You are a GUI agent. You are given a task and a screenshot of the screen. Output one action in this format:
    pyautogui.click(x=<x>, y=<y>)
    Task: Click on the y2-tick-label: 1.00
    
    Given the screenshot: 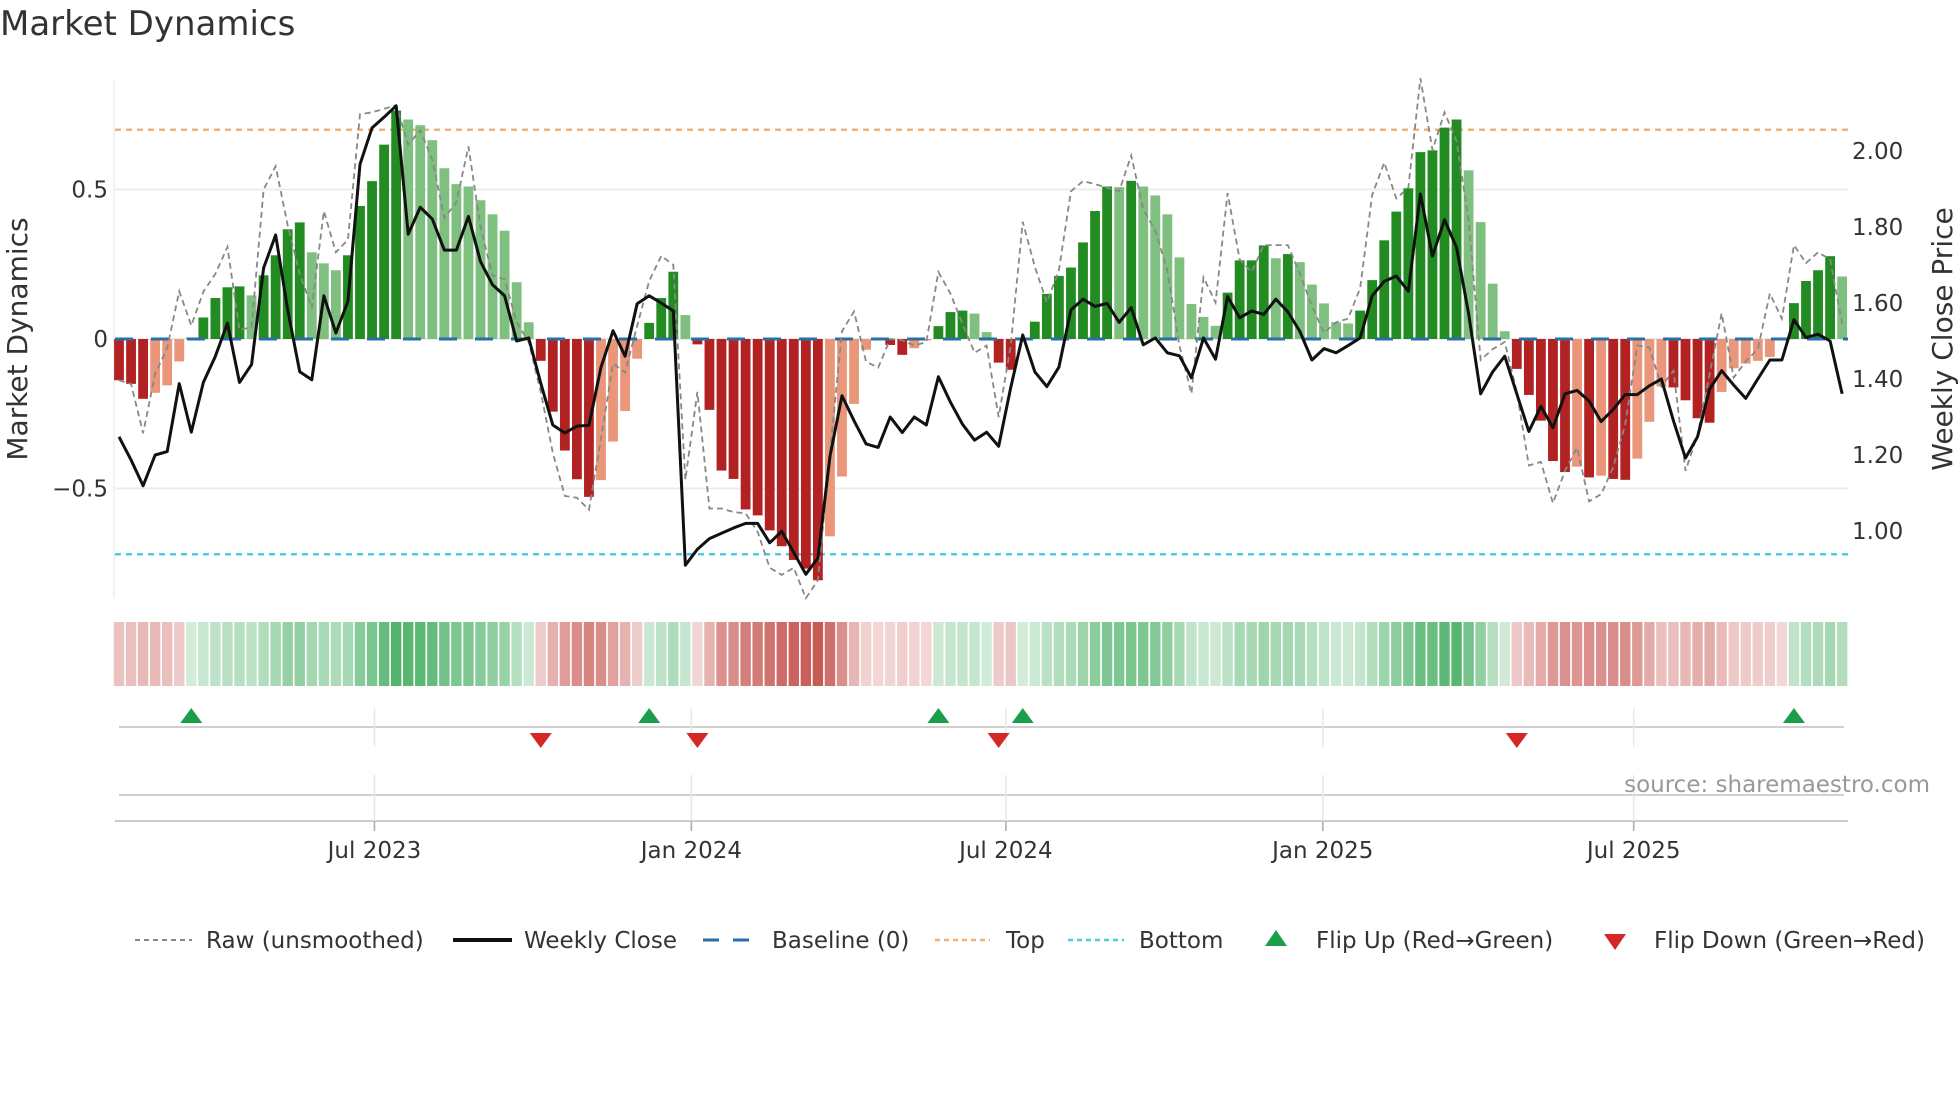 What is the action you would take?
    pyautogui.click(x=1877, y=532)
    